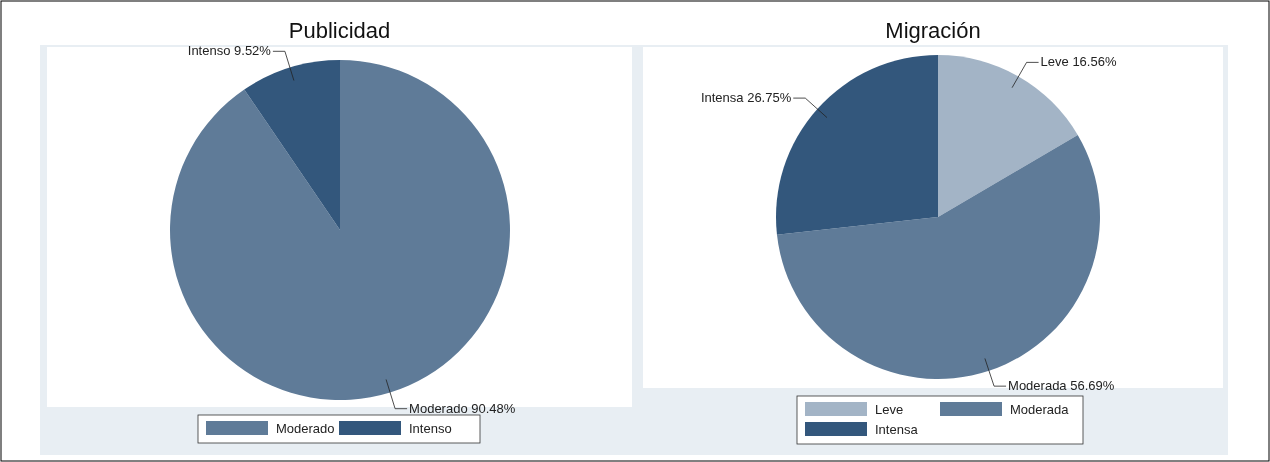 The width and height of the screenshot is (1270, 462). Describe the element at coordinates (746, 98) in the screenshot. I see `data-label: Intensa 26.75%` at that location.